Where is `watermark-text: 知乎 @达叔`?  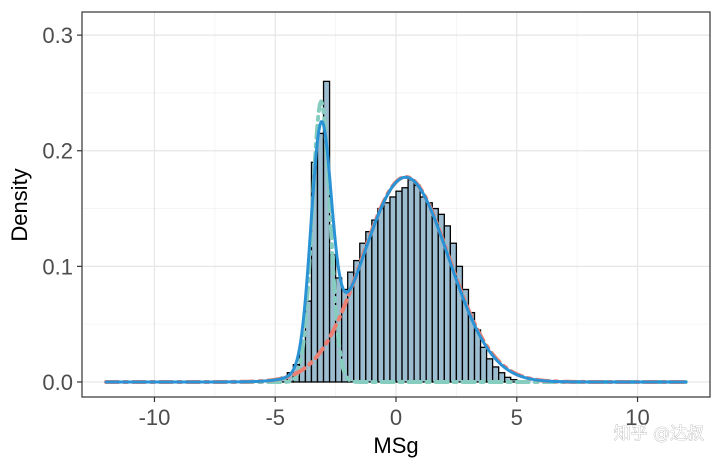 watermark-text: 知乎 @达叔 is located at coordinates (659, 434).